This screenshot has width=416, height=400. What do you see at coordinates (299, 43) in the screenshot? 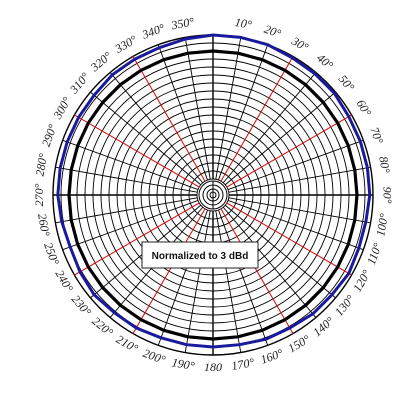
I see `angle-tick-label: 30°` at bounding box center [299, 43].